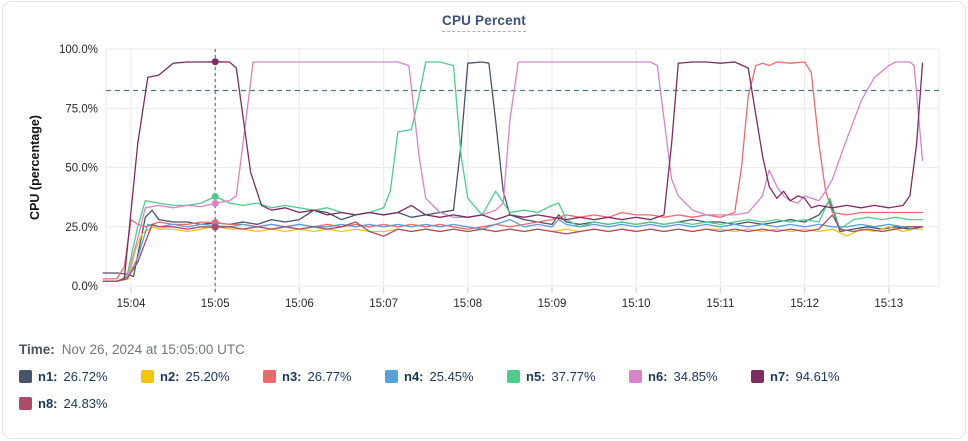 This screenshot has width=968, height=441. Describe the element at coordinates (513, 253) in the screenshot. I see `series-line-n2` at that location.